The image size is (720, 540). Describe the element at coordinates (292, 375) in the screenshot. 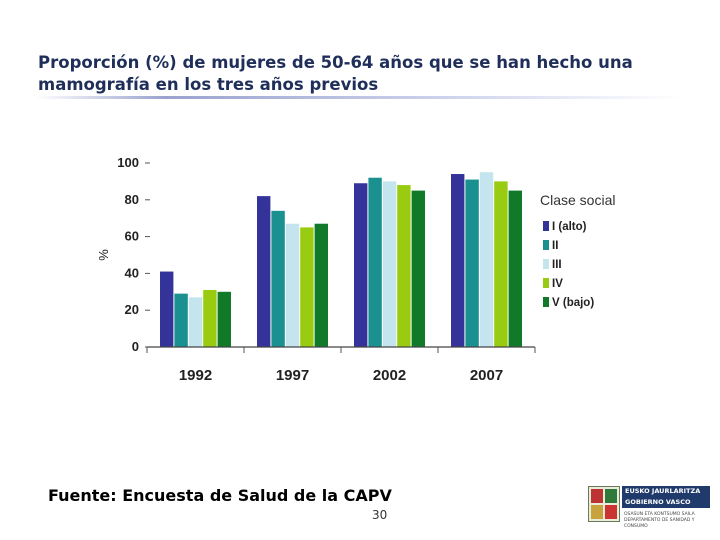

I see `x-tick-label: 1997` at that location.